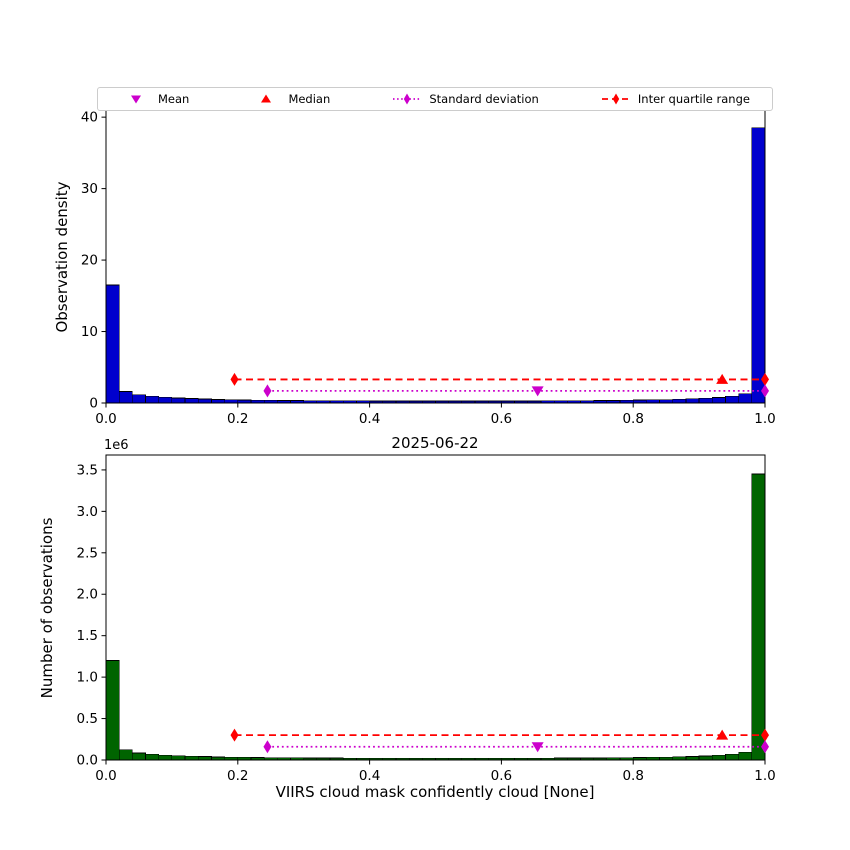 The width and height of the screenshot is (850, 850). I want to click on legend-label: Inter quartile range, so click(693, 99).